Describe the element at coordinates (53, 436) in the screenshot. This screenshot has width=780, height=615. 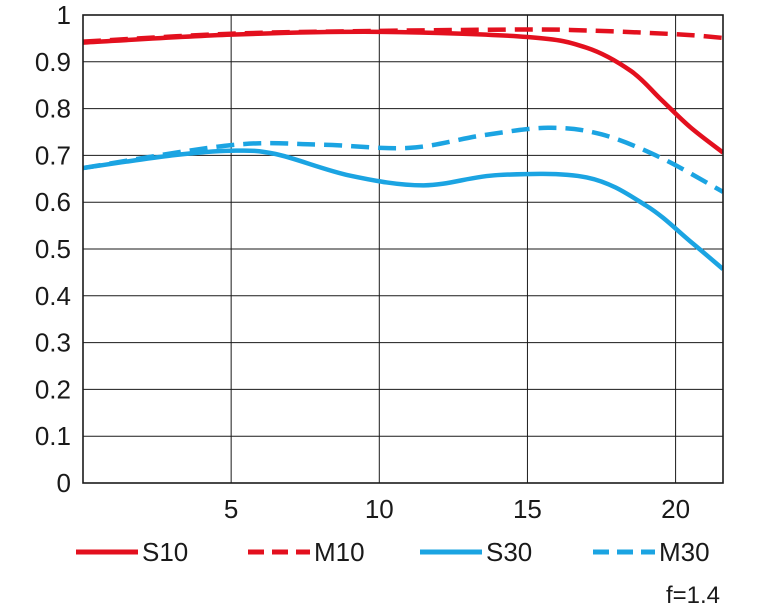
I see `y-tick-label: 0.1` at that location.